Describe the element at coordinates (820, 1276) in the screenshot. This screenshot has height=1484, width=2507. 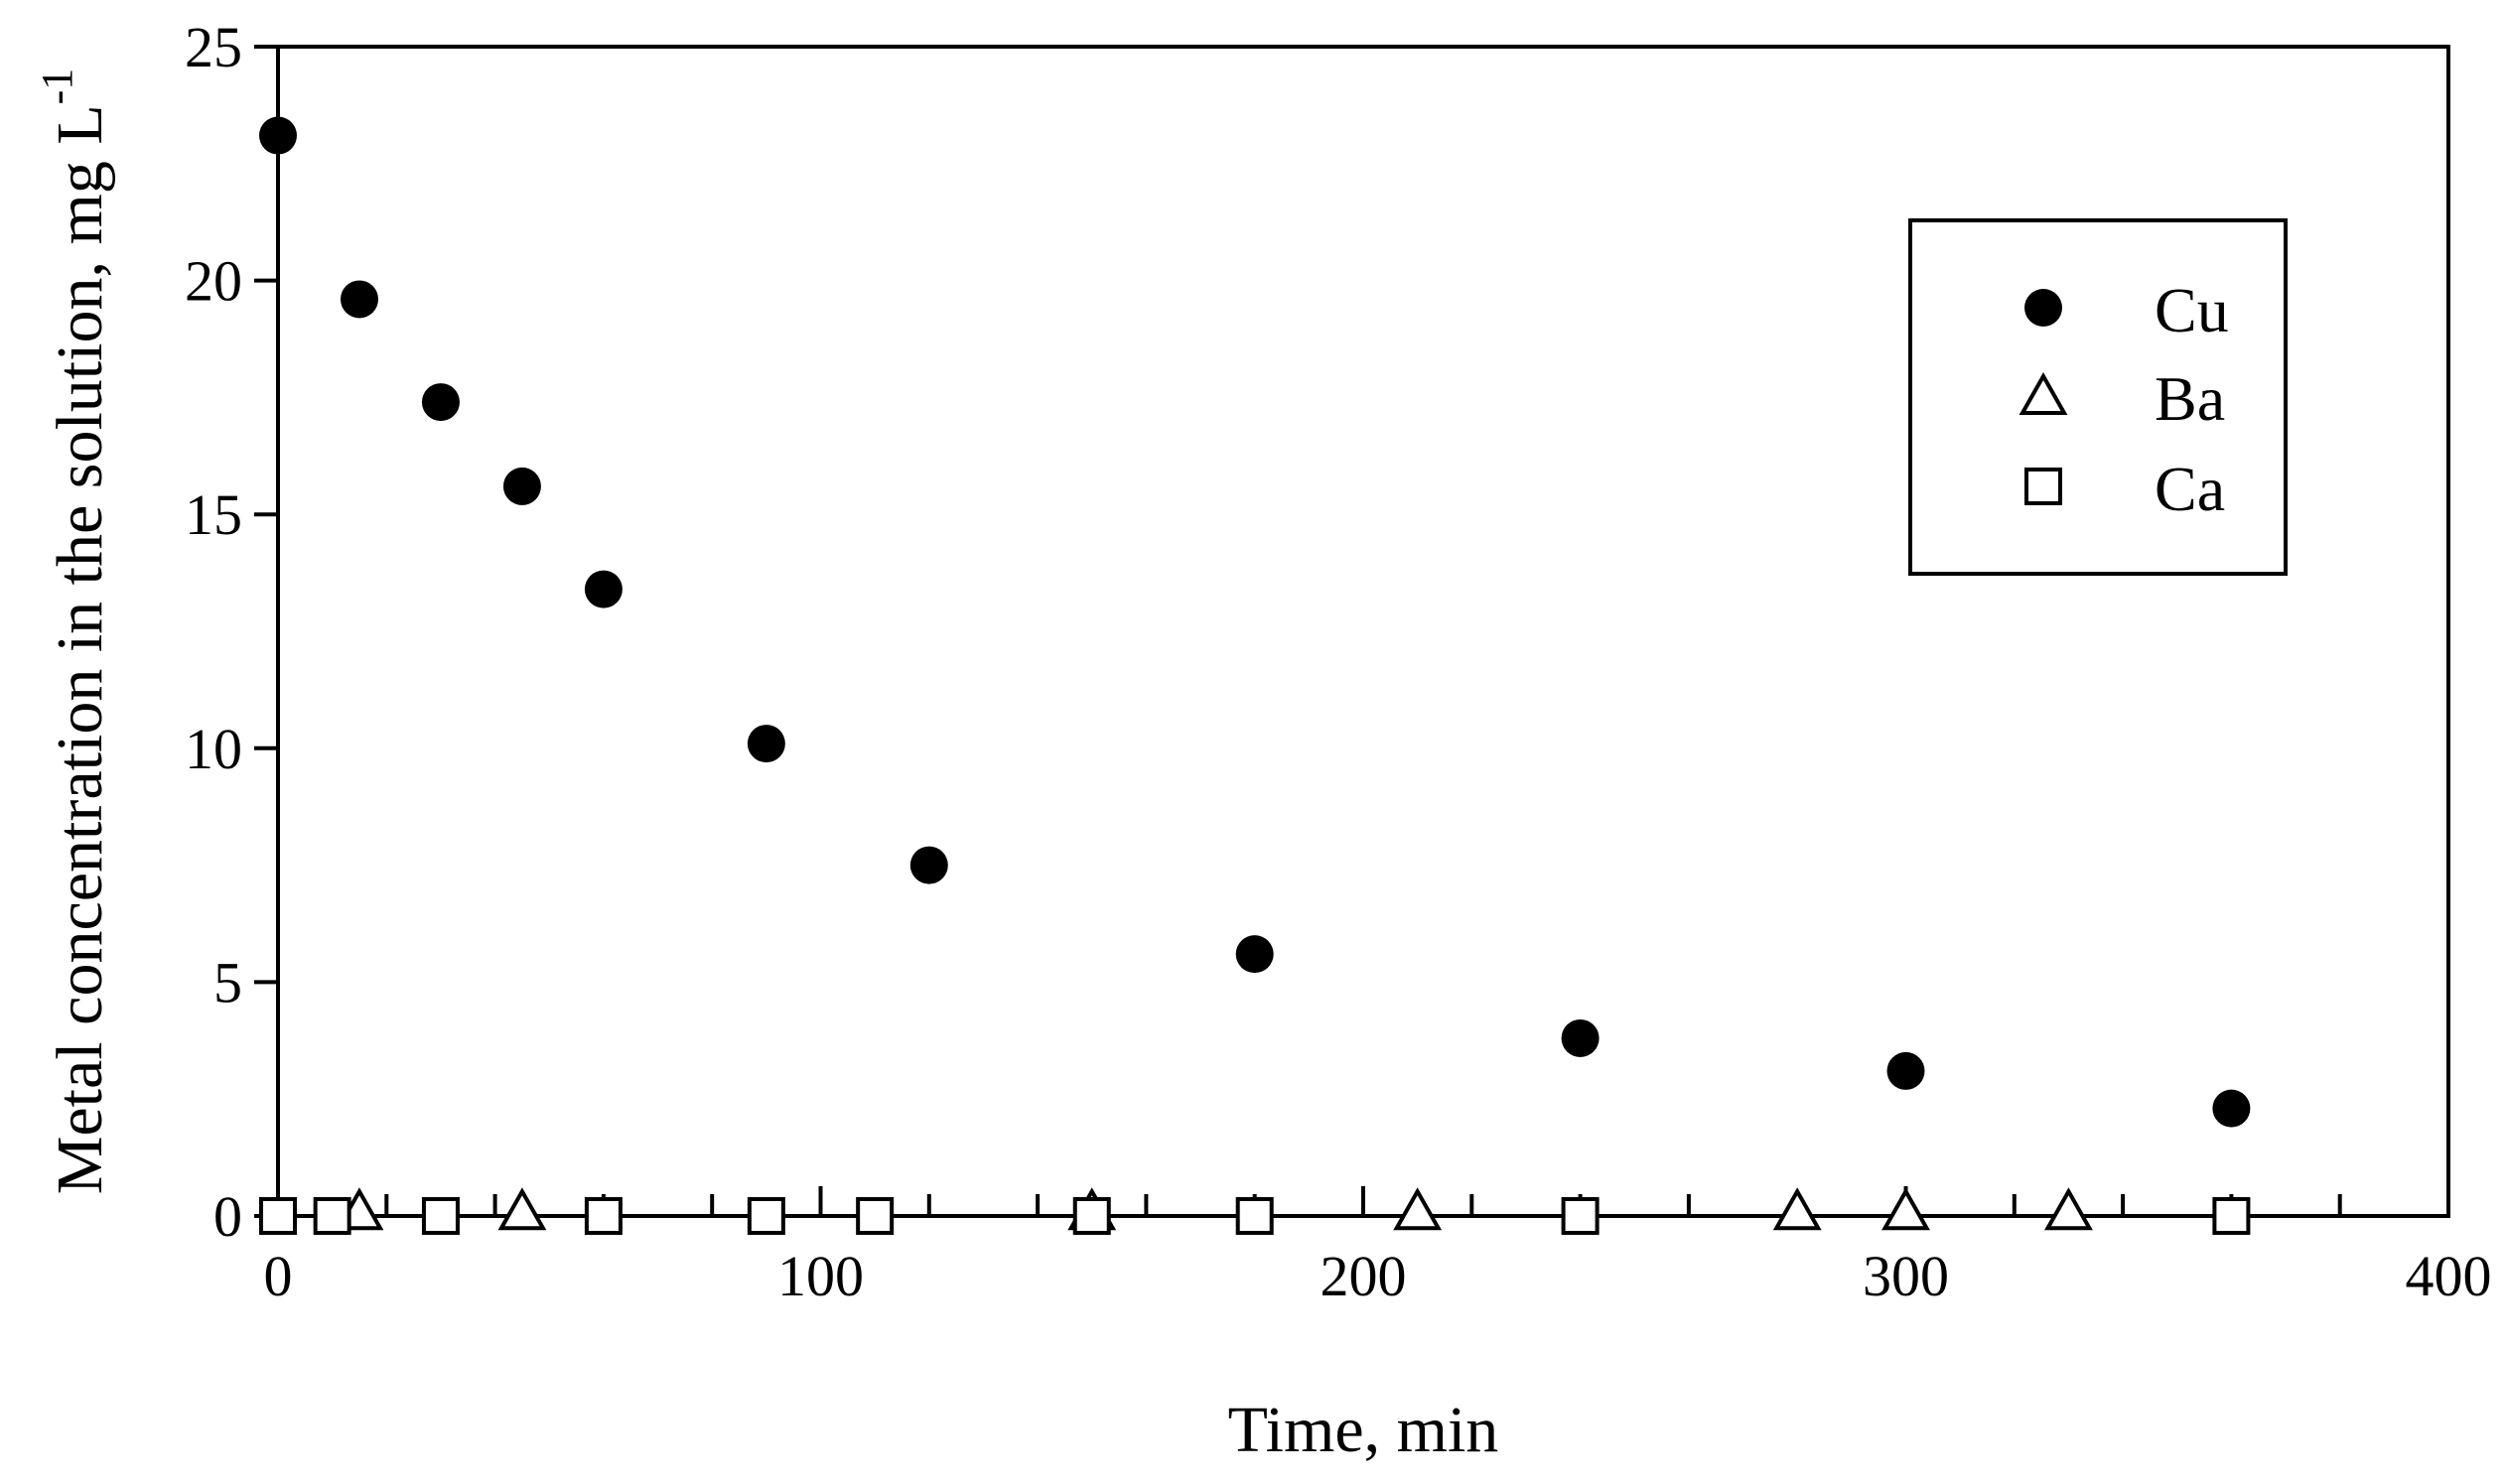
I see `x-tick-label: 100` at that location.